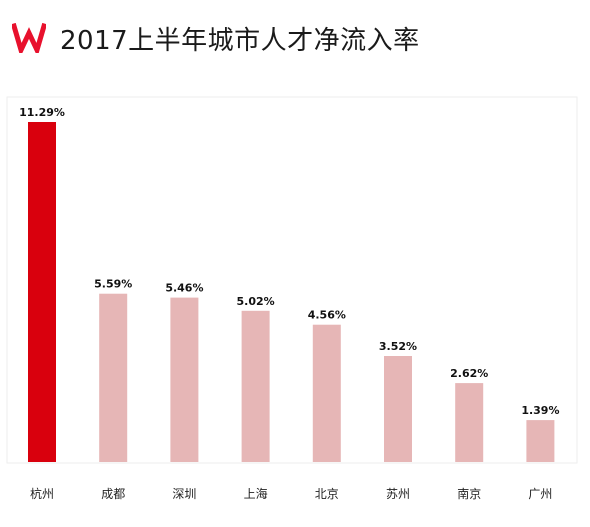  What do you see at coordinates (540, 441) in the screenshot?
I see `bar-广州` at bounding box center [540, 441].